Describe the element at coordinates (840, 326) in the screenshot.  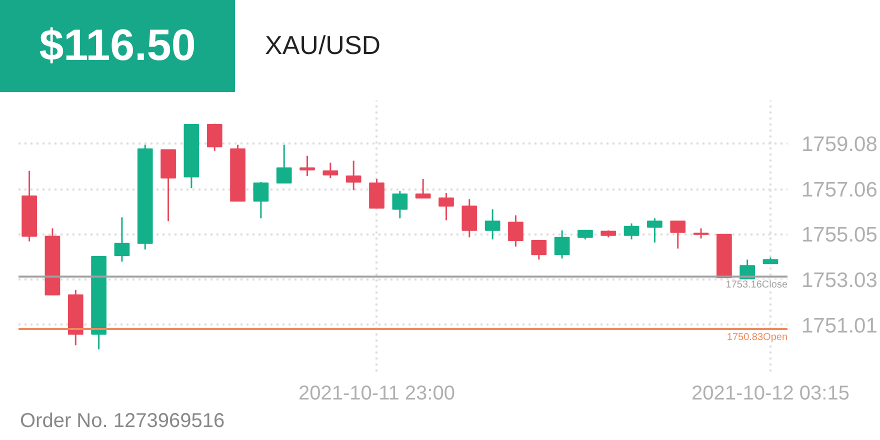
I see `y-tick-label: 1751.01` at that location.